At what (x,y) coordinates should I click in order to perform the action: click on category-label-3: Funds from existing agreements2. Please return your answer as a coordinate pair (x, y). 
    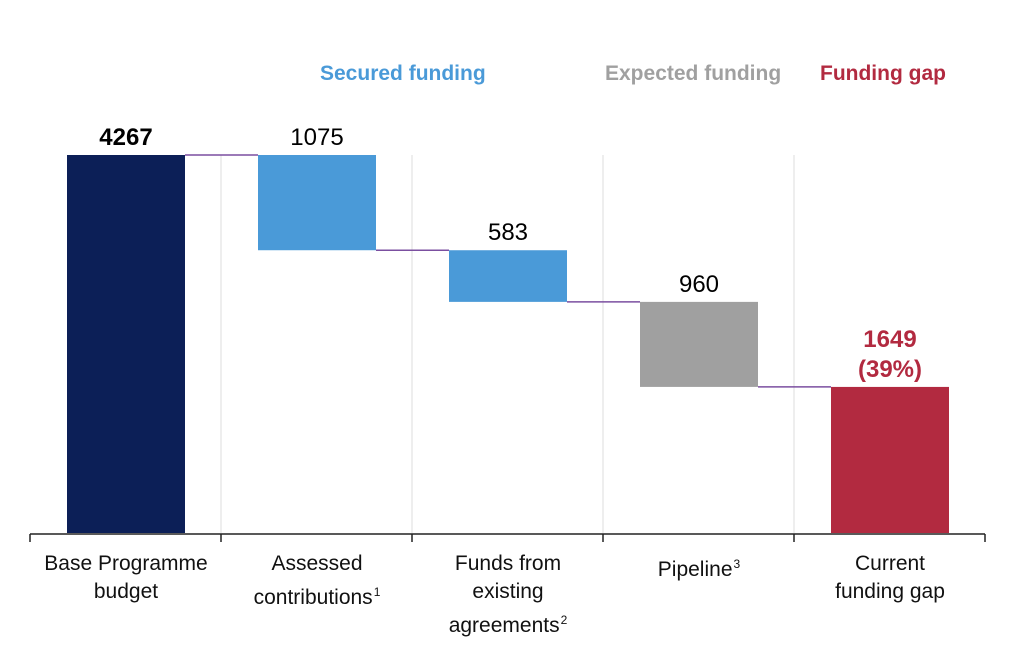
    Looking at the image, I should click on (508, 595).